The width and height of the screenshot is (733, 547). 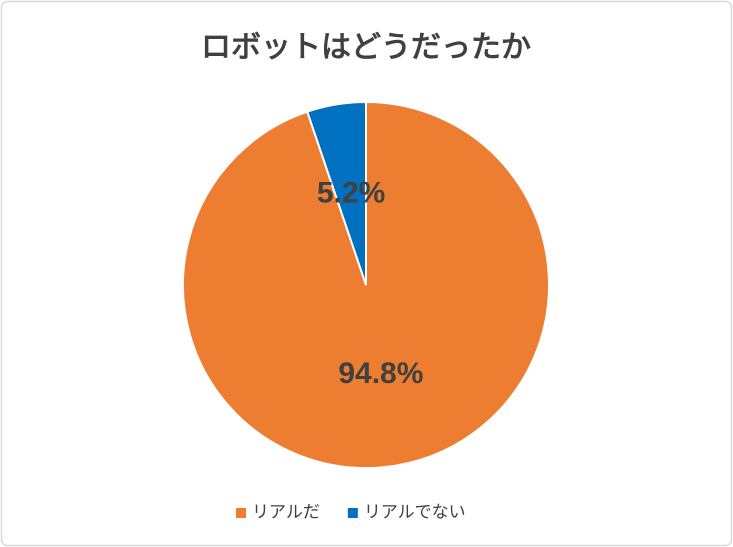 I want to click on chart-title: ロボットはどうだったか, so click(x=366, y=47).